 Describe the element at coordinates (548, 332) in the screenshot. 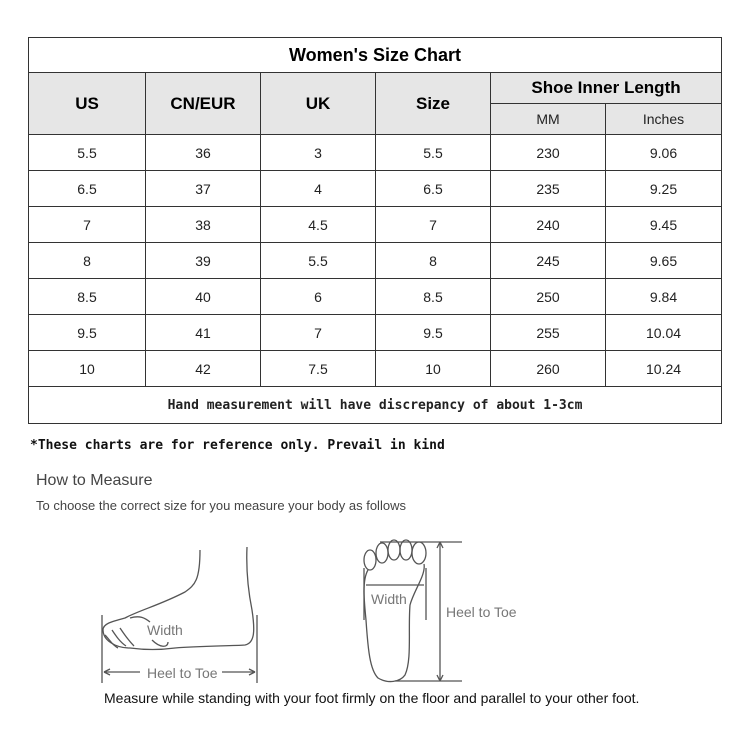

I see `table-cell: 255` at that location.